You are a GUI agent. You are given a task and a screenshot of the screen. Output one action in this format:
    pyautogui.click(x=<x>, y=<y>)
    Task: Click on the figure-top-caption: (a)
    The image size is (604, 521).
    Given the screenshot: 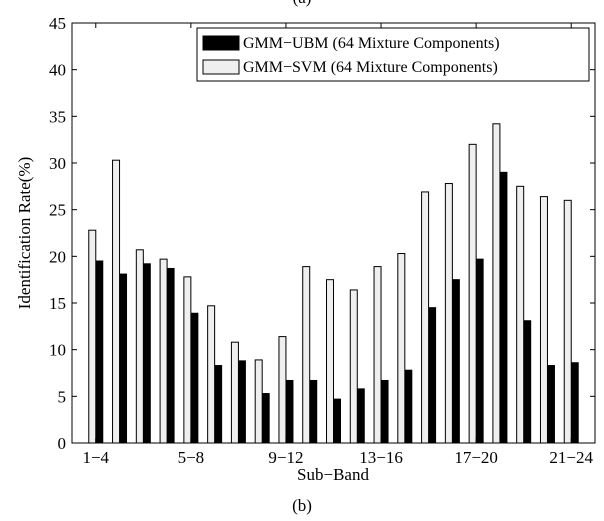 What is the action you would take?
    pyautogui.click(x=302, y=4)
    